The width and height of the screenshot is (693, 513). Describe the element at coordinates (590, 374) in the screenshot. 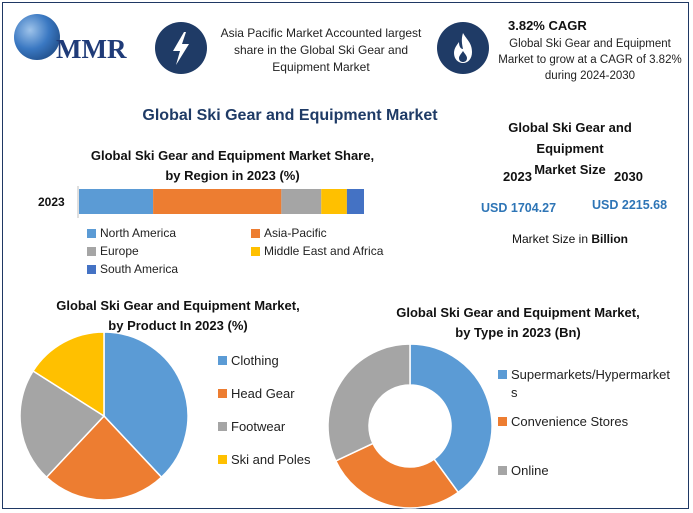

I see `legend-label-line1: Supermarkets/Hypermarket` at that location.